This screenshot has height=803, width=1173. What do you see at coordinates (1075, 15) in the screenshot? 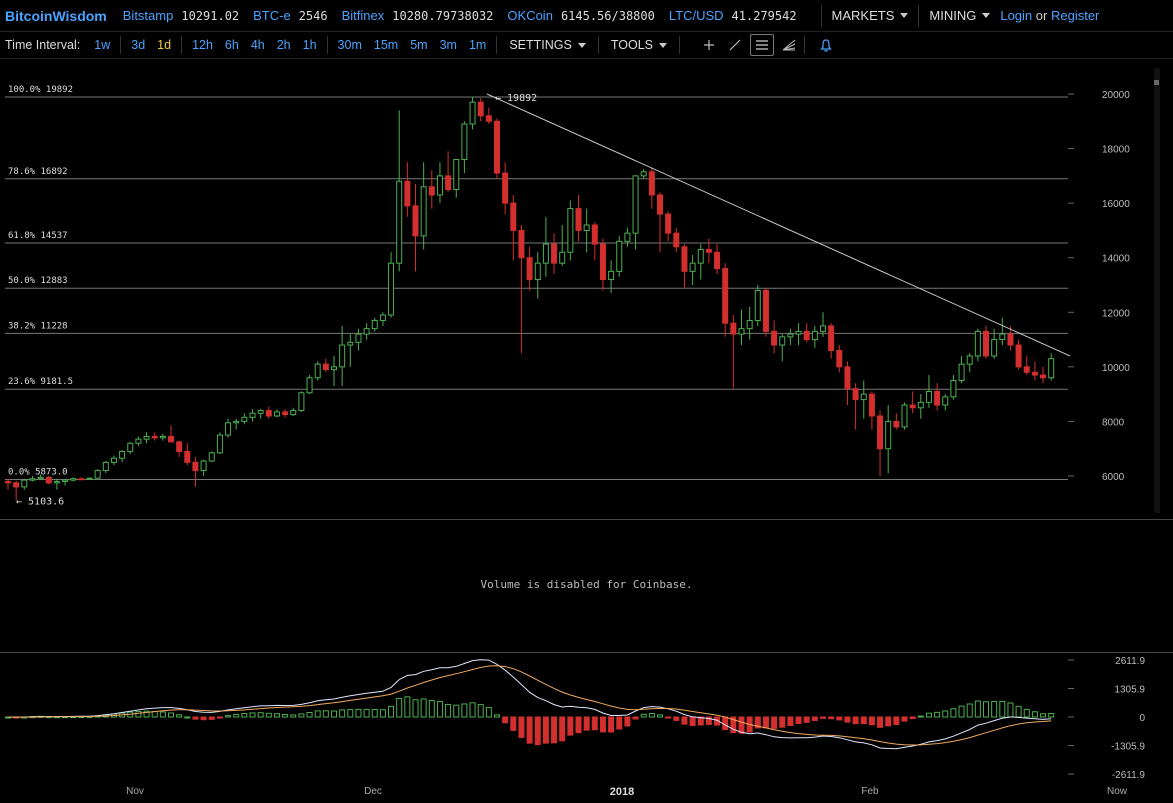
I see `register-link: Register` at bounding box center [1075, 15].